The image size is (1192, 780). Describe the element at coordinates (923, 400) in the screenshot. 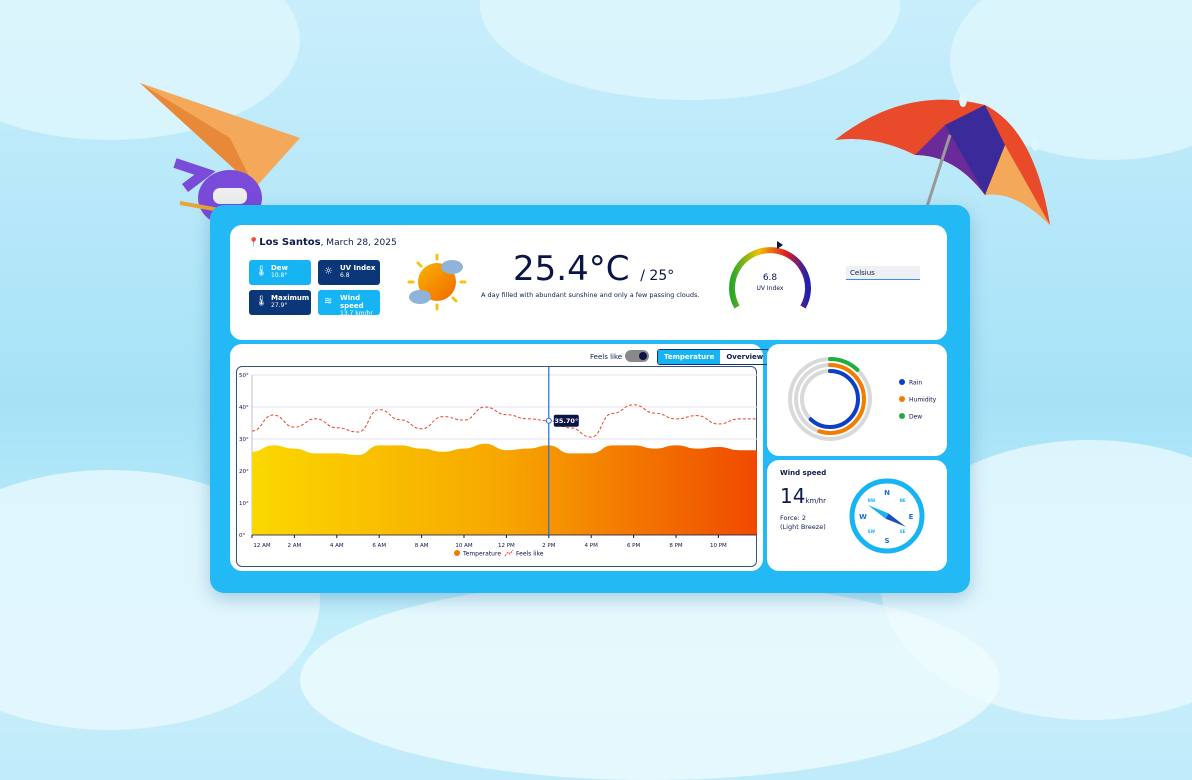

I see `legend-humidity: Humidity` at that location.